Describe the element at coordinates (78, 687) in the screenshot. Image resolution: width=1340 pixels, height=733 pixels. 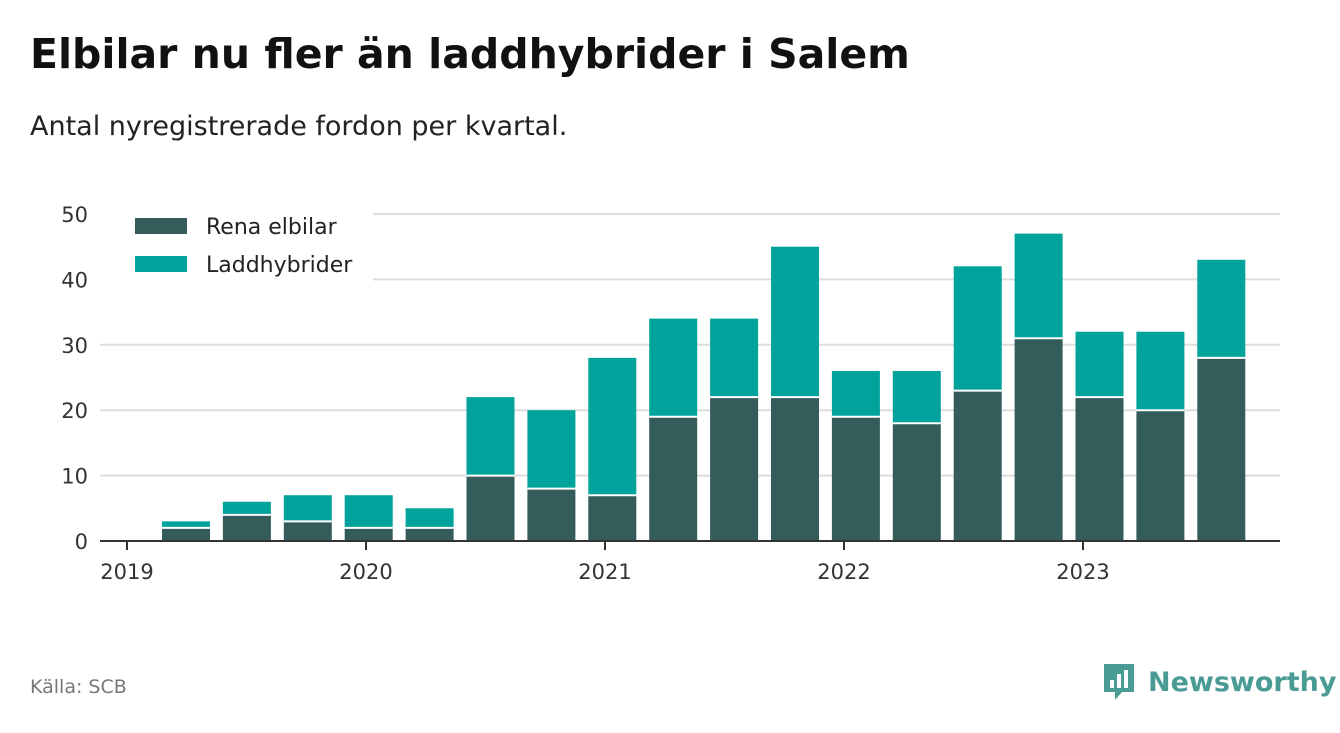
I see `source-note: Källa: SCB` at that location.